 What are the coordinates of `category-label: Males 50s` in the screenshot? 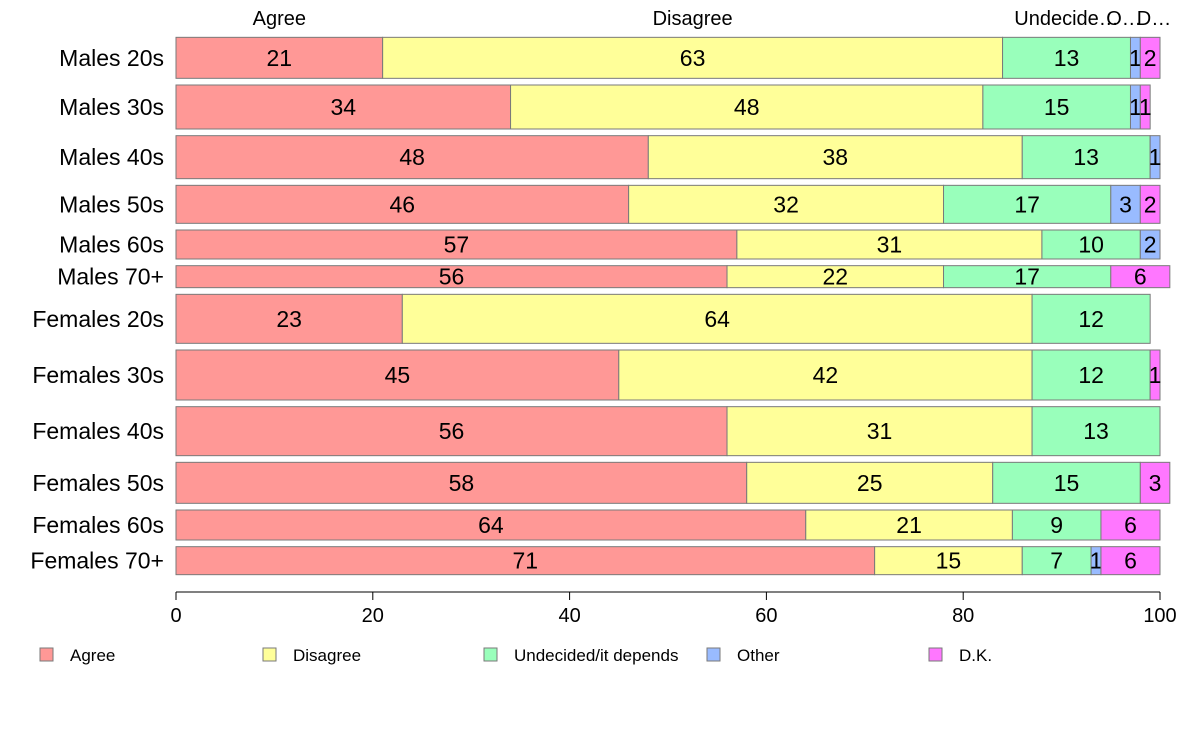 It's located at (111, 204).